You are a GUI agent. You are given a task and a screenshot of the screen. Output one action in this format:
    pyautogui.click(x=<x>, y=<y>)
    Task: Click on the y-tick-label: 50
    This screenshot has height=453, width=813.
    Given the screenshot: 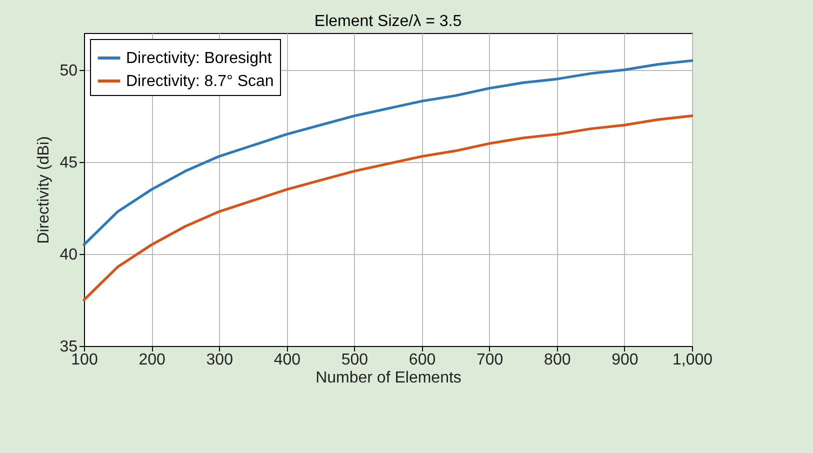 What is the action you would take?
    pyautogui.click(x=69, y=71)
    